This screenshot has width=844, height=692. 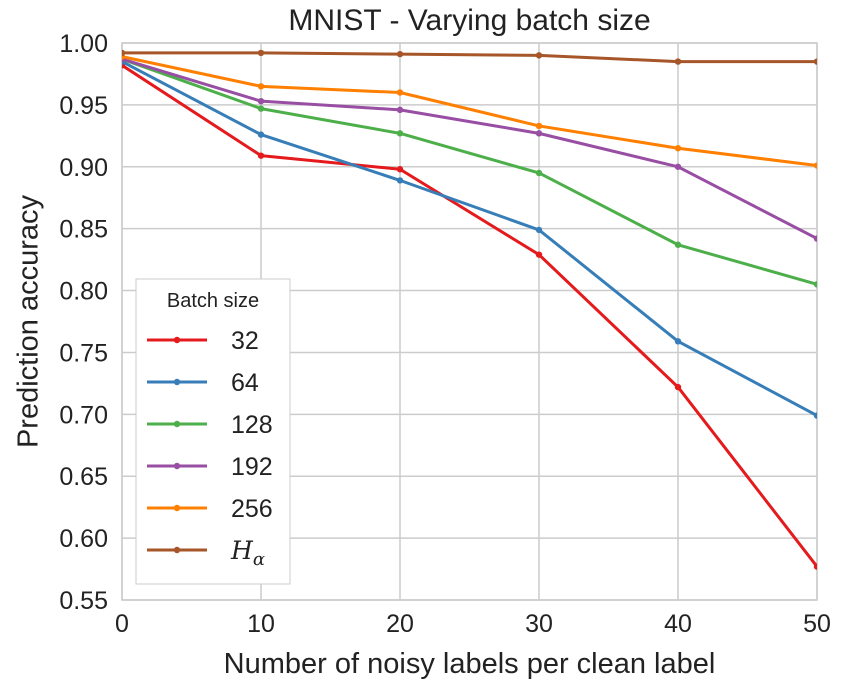 What do you see at coordinates (247, 553) in the screenshot?
I see `legend-label: Hα` at bounding box center [247, 553].